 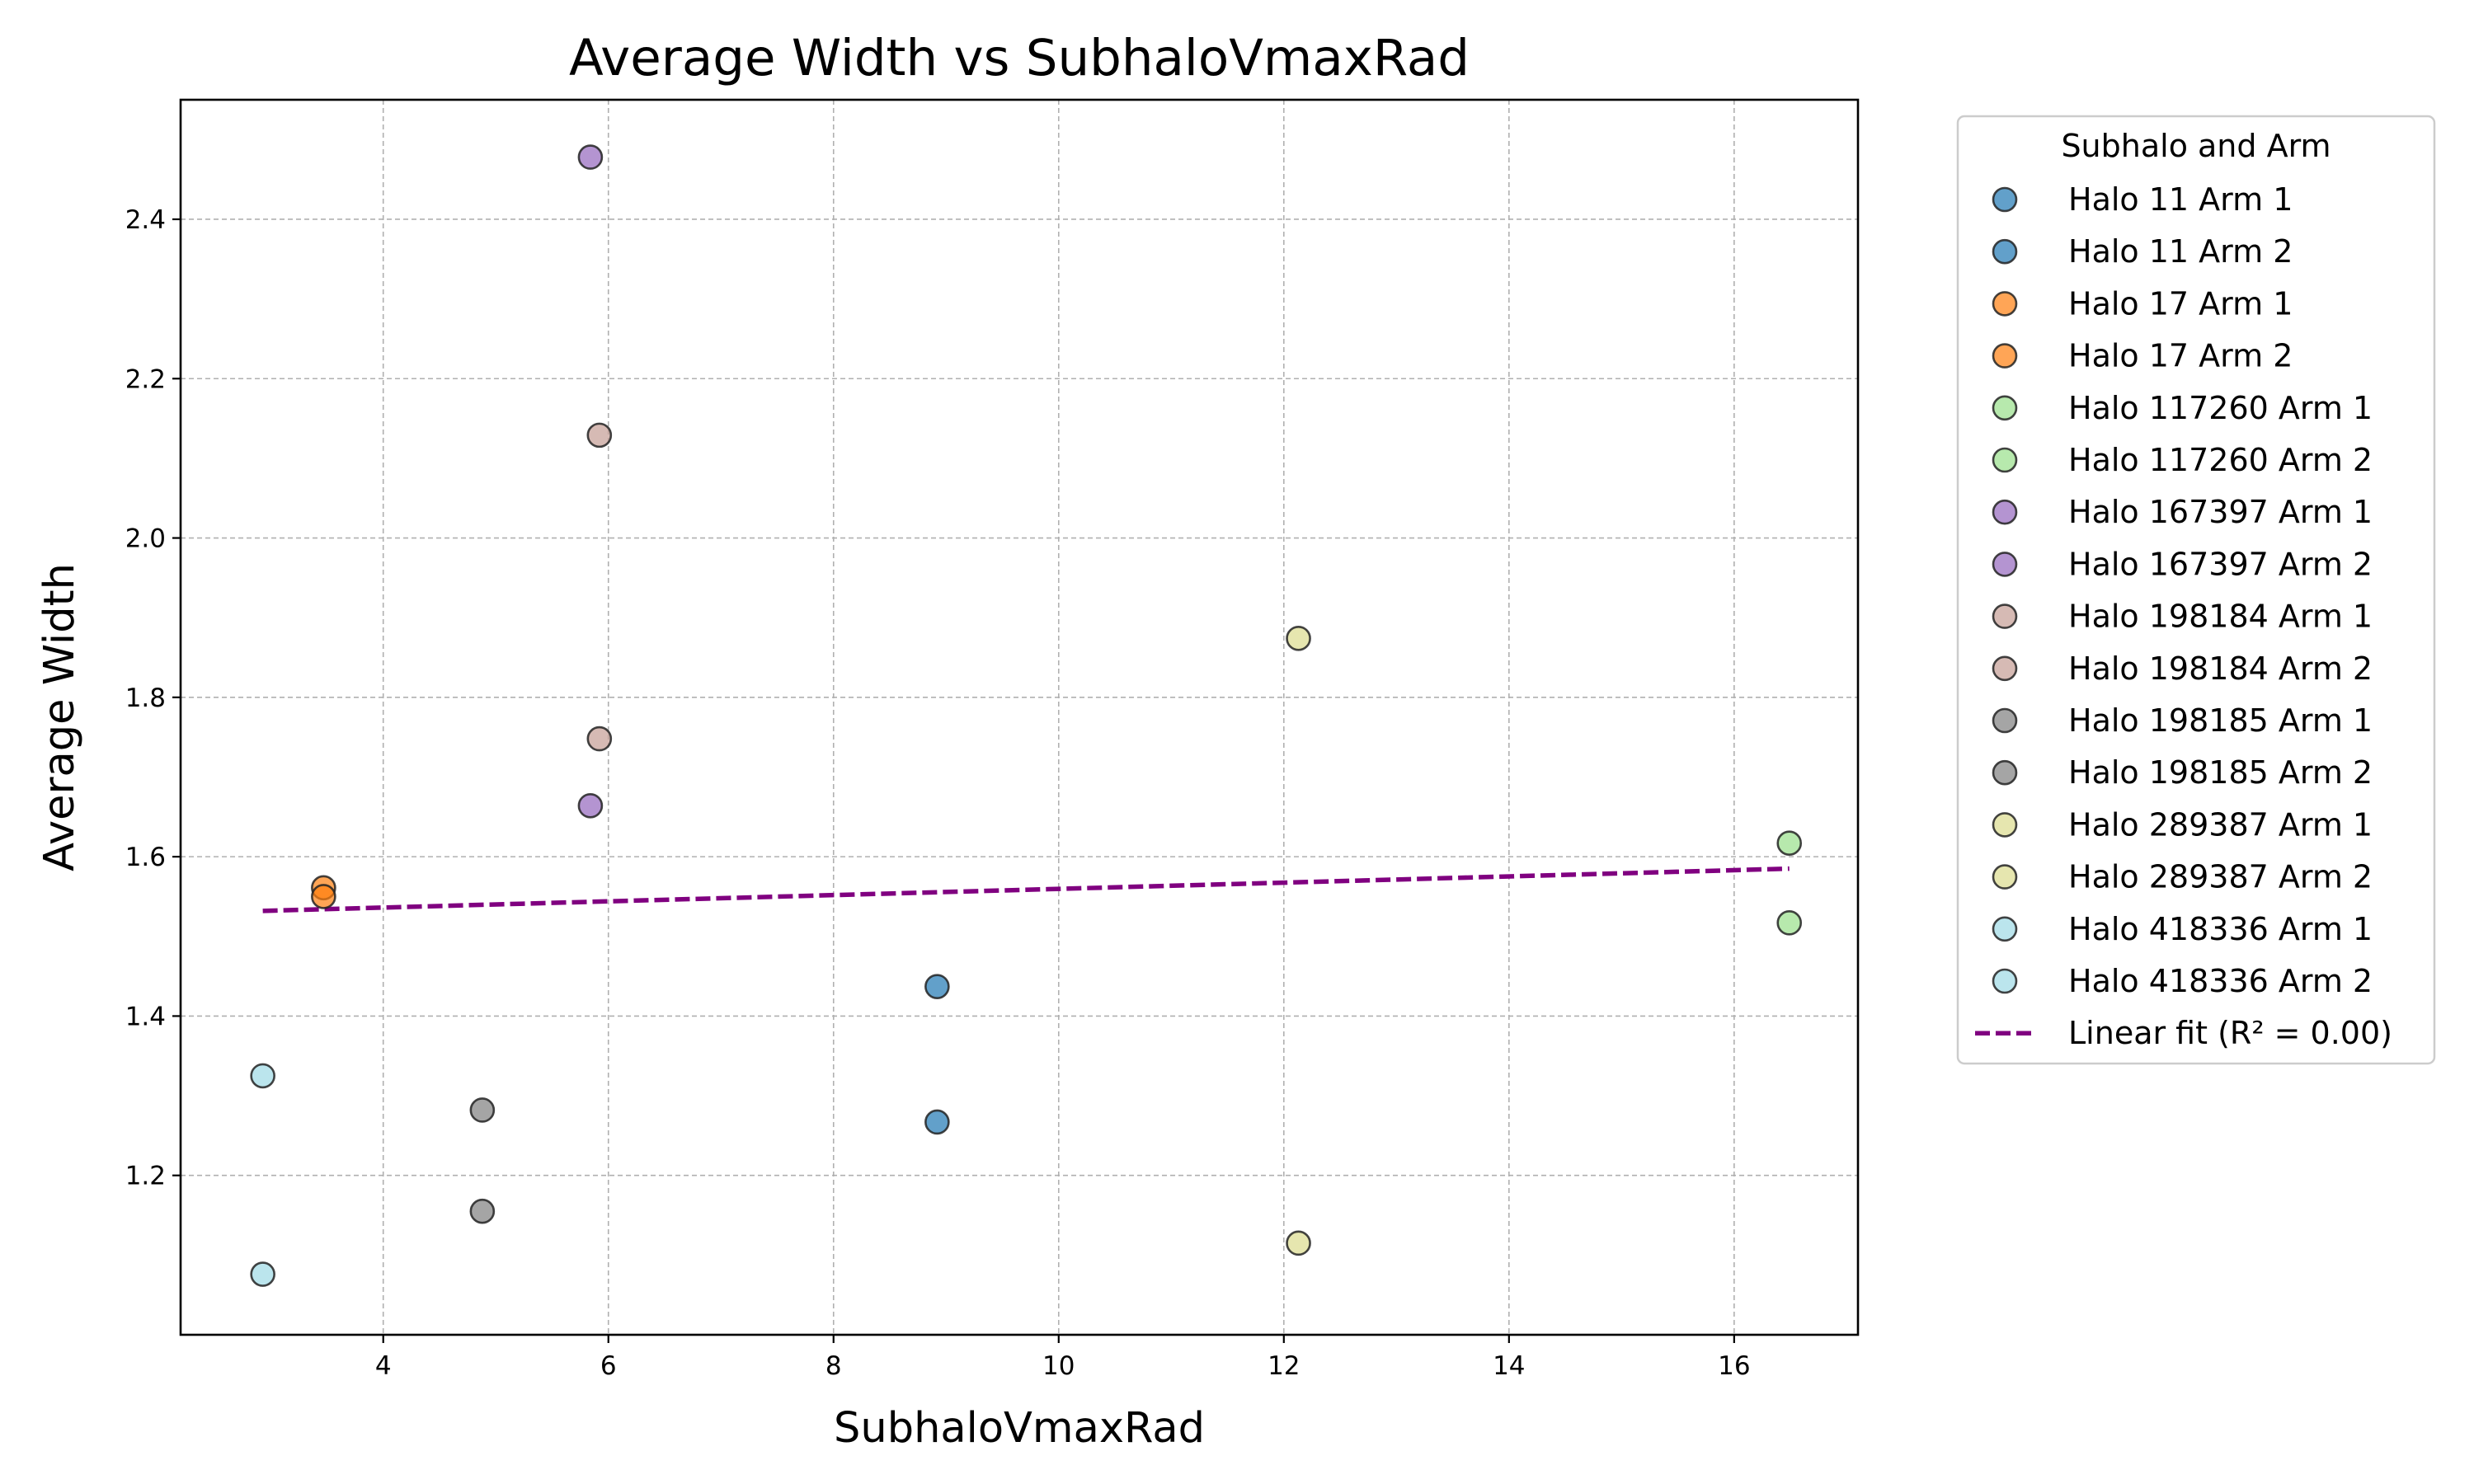 What do you see at coordinates (2220, 772) in the screenshot?
I see `legend-label: Halo 198185 Arm 2` at bounding box center [2220, 772].